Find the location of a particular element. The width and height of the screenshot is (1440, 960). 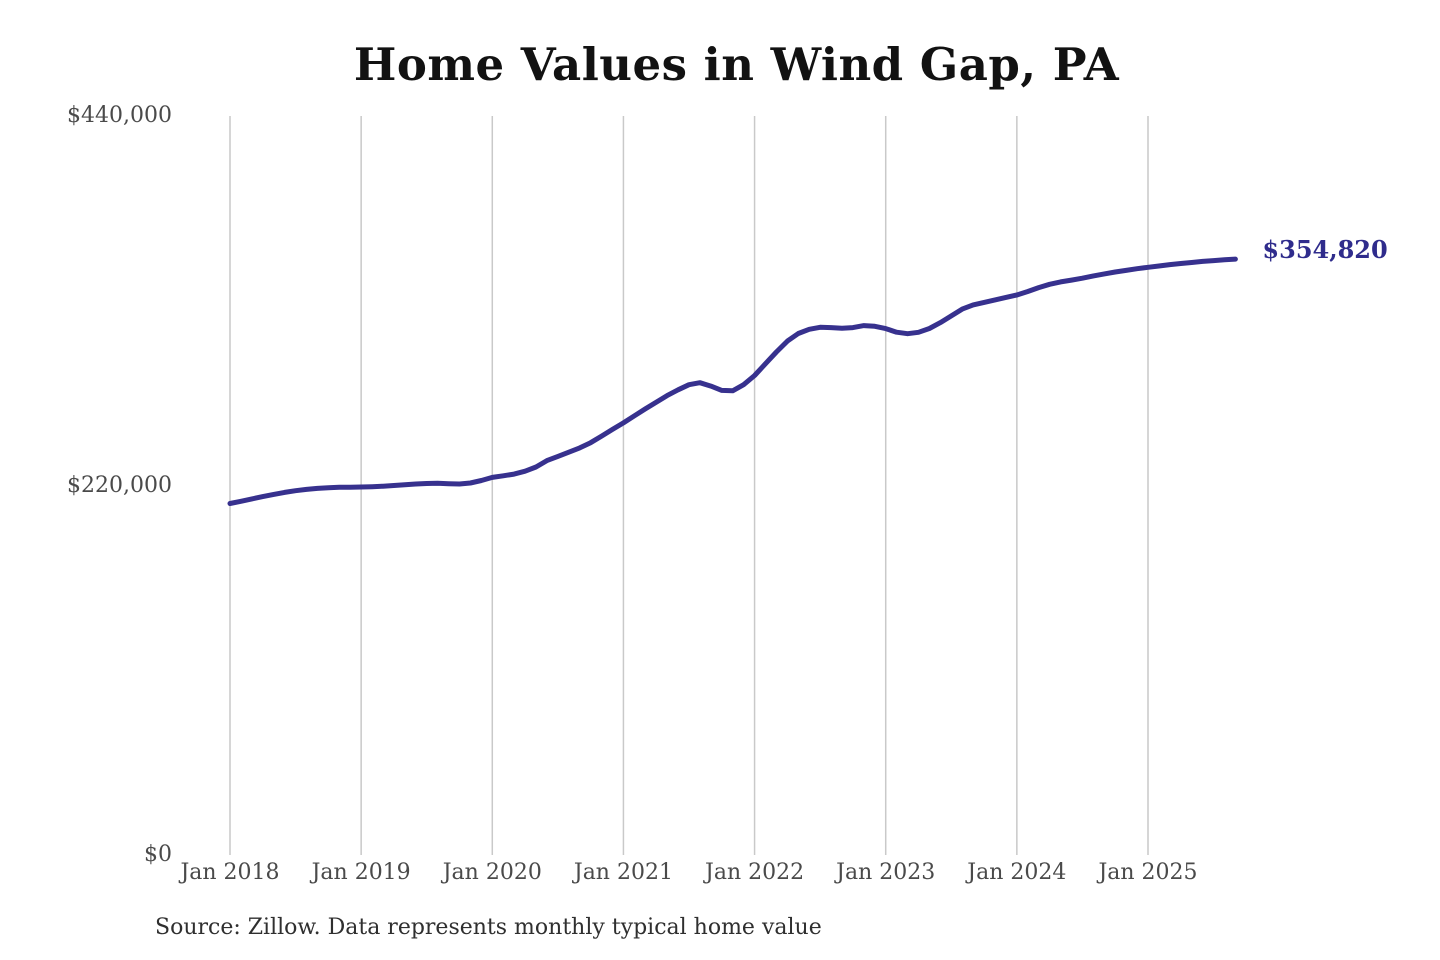

x-tick-label: Jan 2019 is located at coordinates (361, 872).